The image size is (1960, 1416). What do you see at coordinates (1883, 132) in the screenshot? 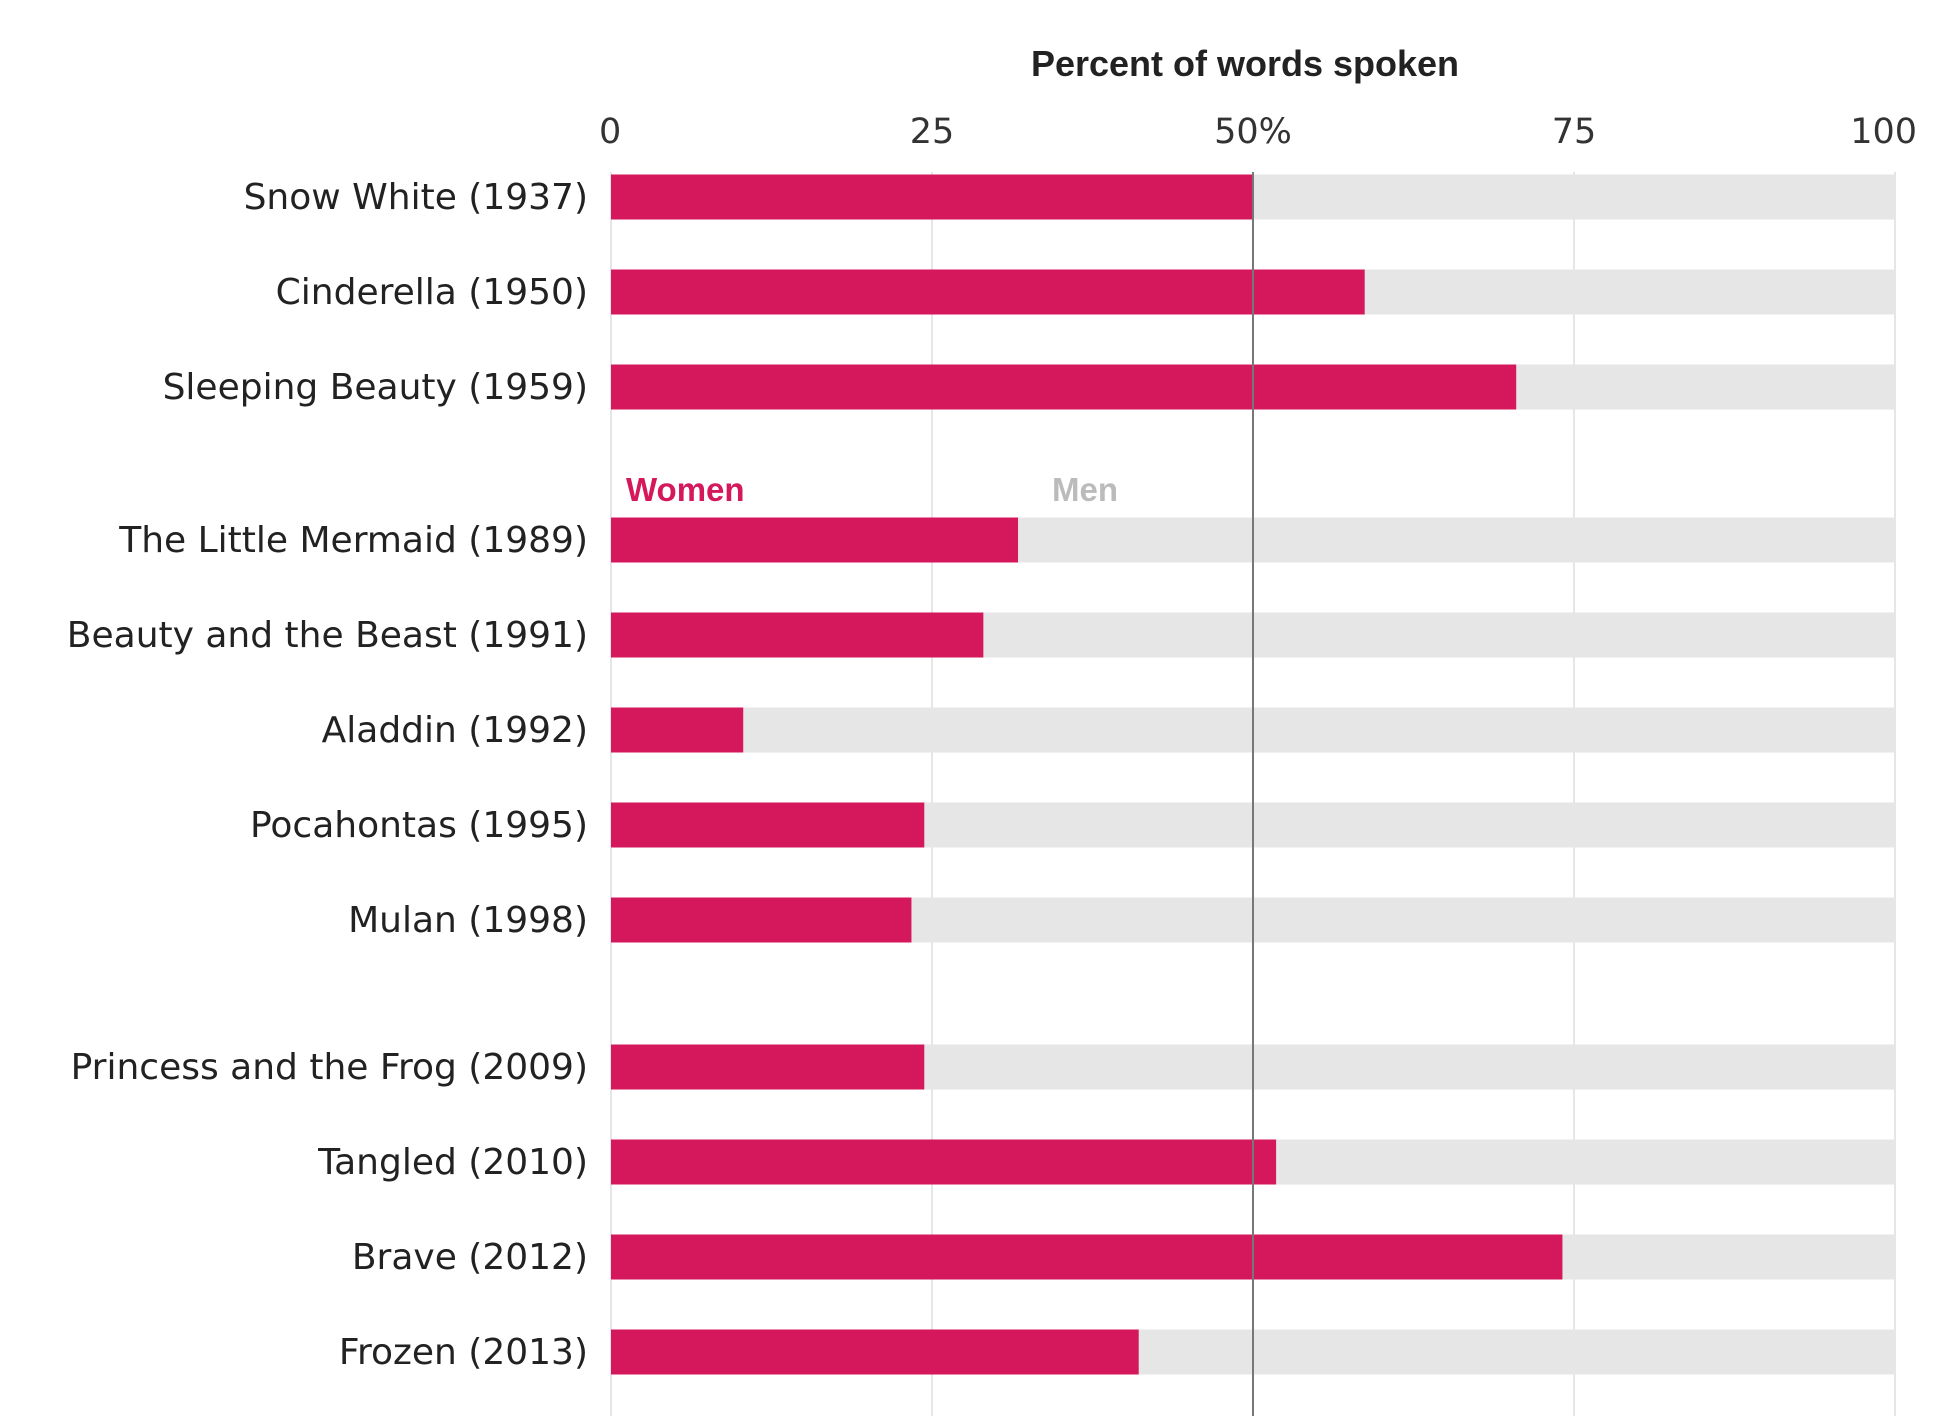
I see `x-tick-label: 100` at bounding box center [1883, 132].